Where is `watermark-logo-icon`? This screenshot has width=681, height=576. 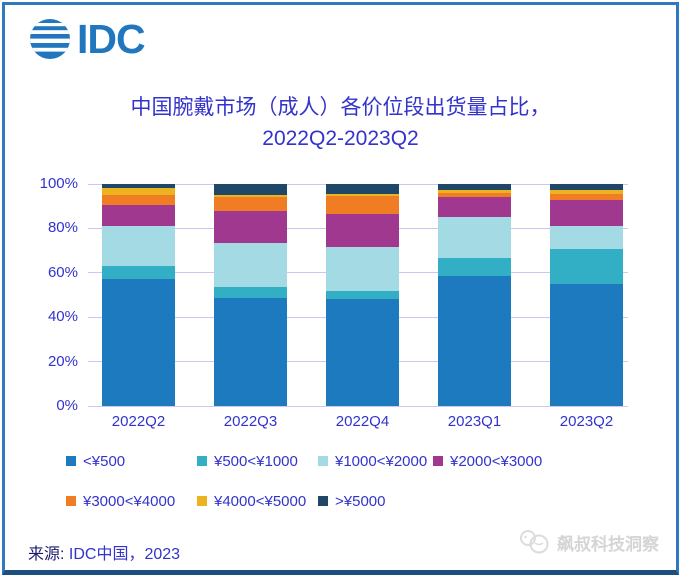
watermark-logo-icon is located at coordinates (534, 542).